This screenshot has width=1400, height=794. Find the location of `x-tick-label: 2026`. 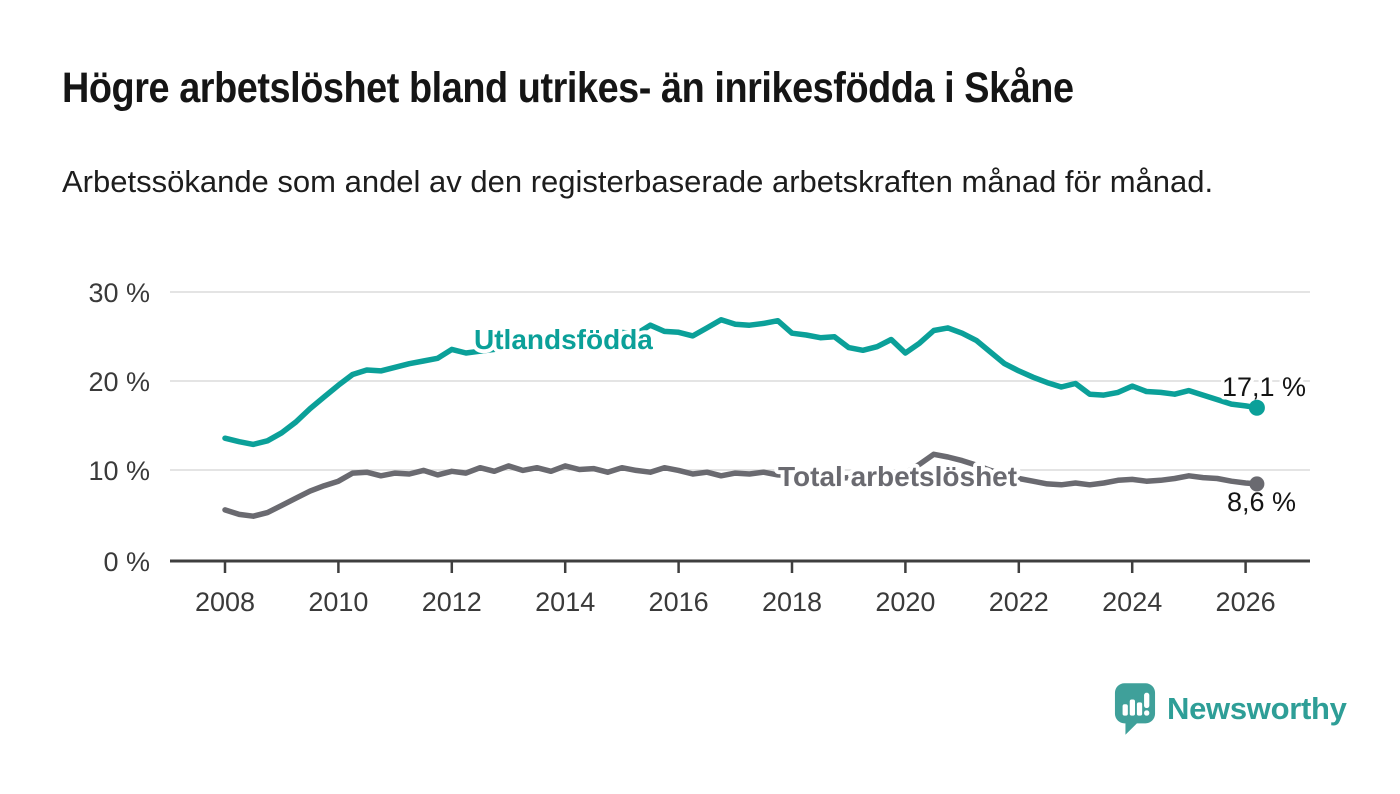

x-tick-label: 2026 is located at coordinates (1246, 602).